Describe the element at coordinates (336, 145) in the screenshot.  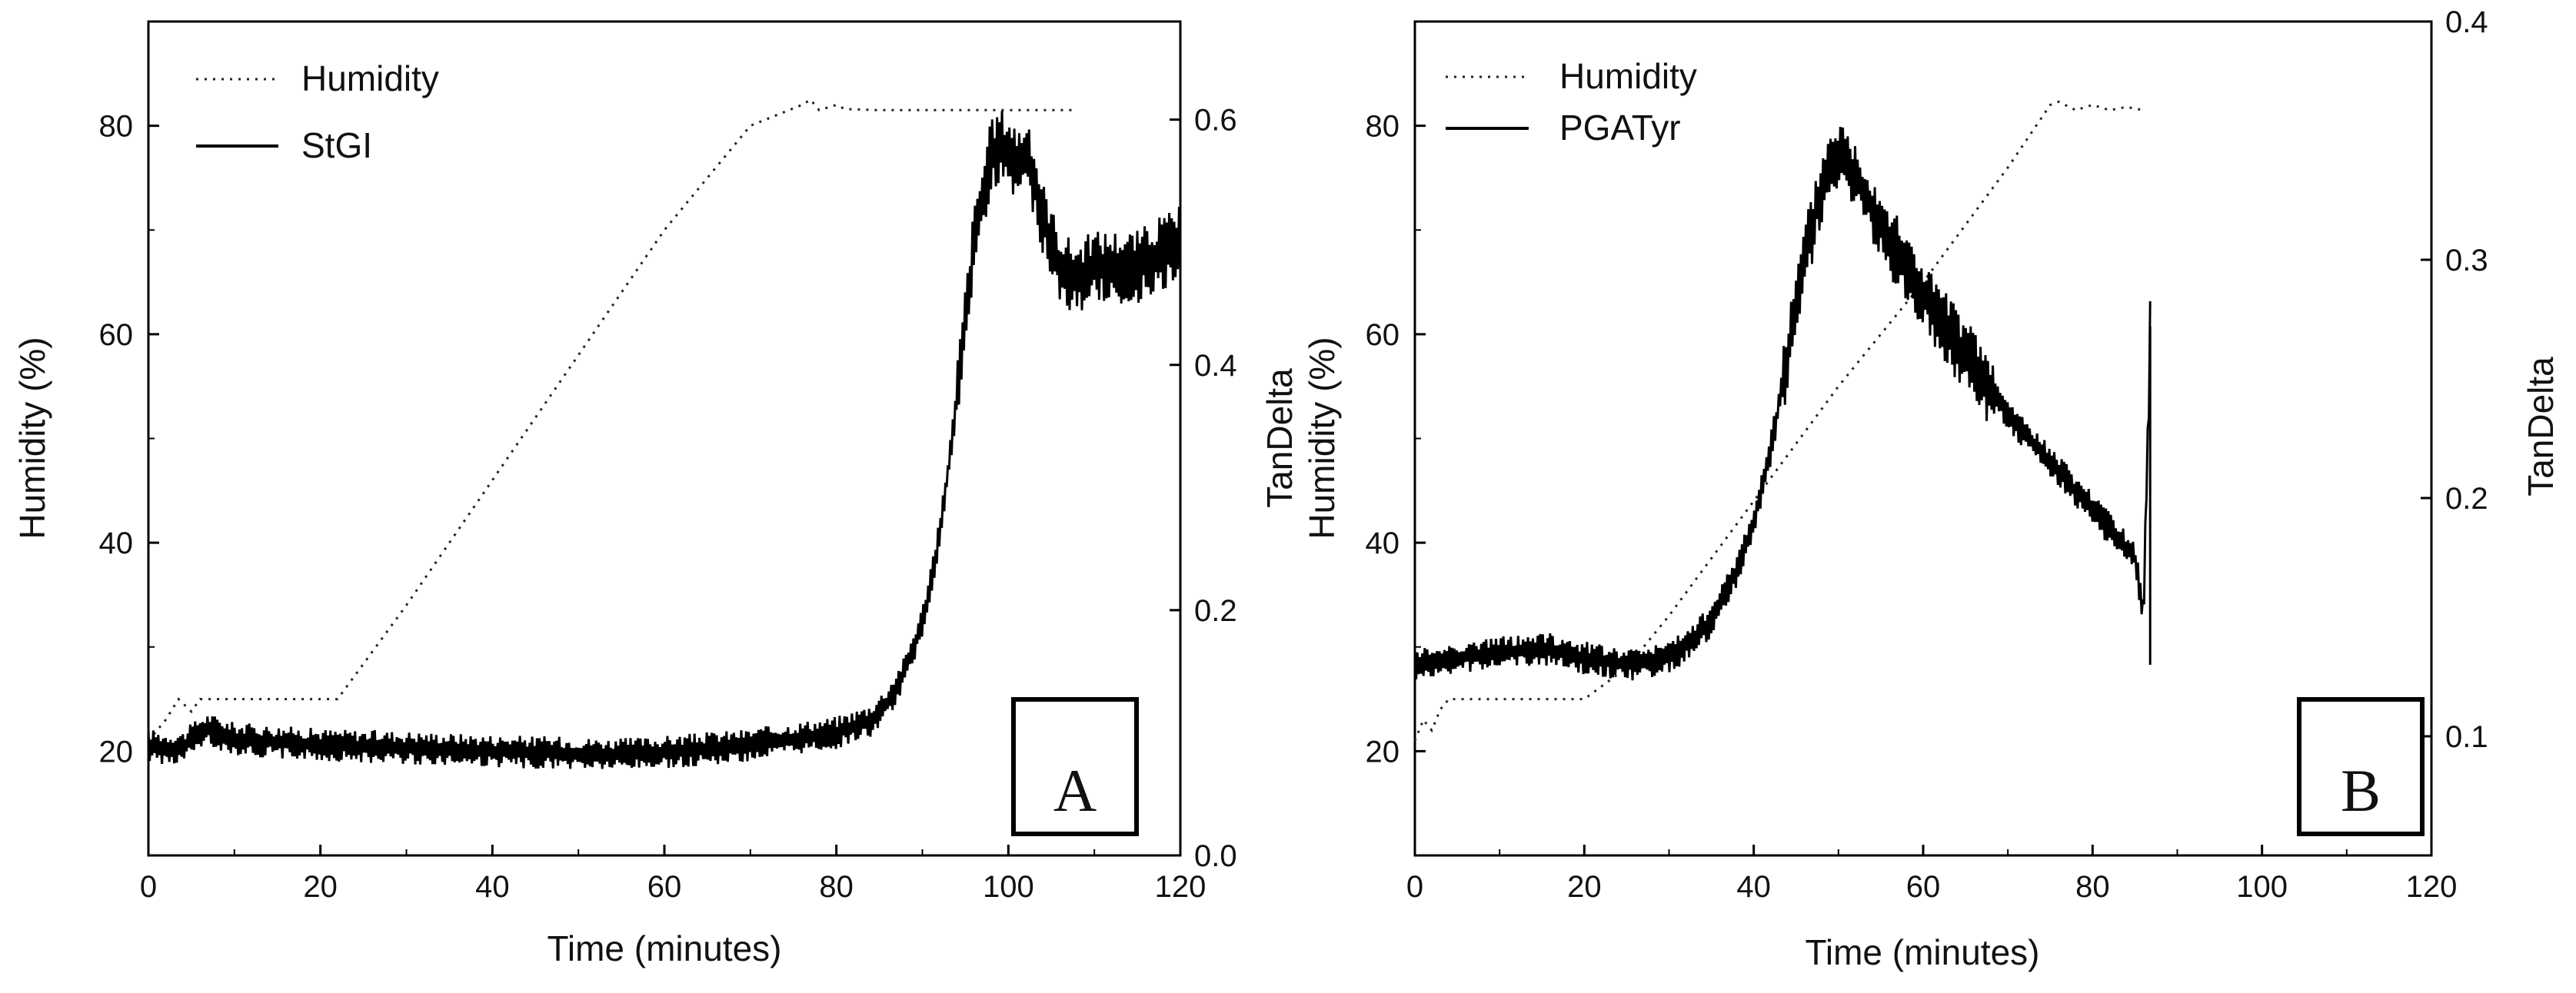
I see `legend-series-label: StGI` at that location.